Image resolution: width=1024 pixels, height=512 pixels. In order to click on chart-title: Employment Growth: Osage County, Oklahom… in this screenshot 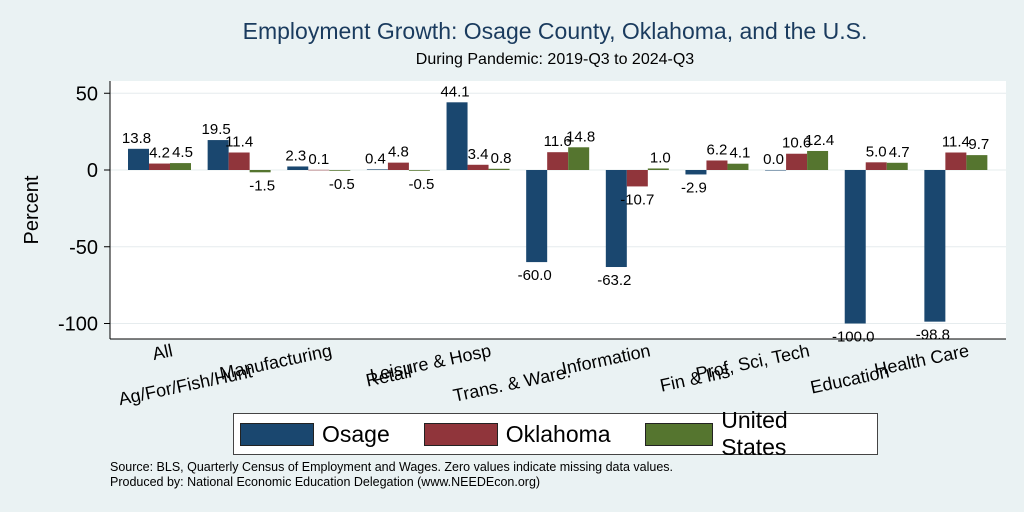, I will do `click(555, 31)`.